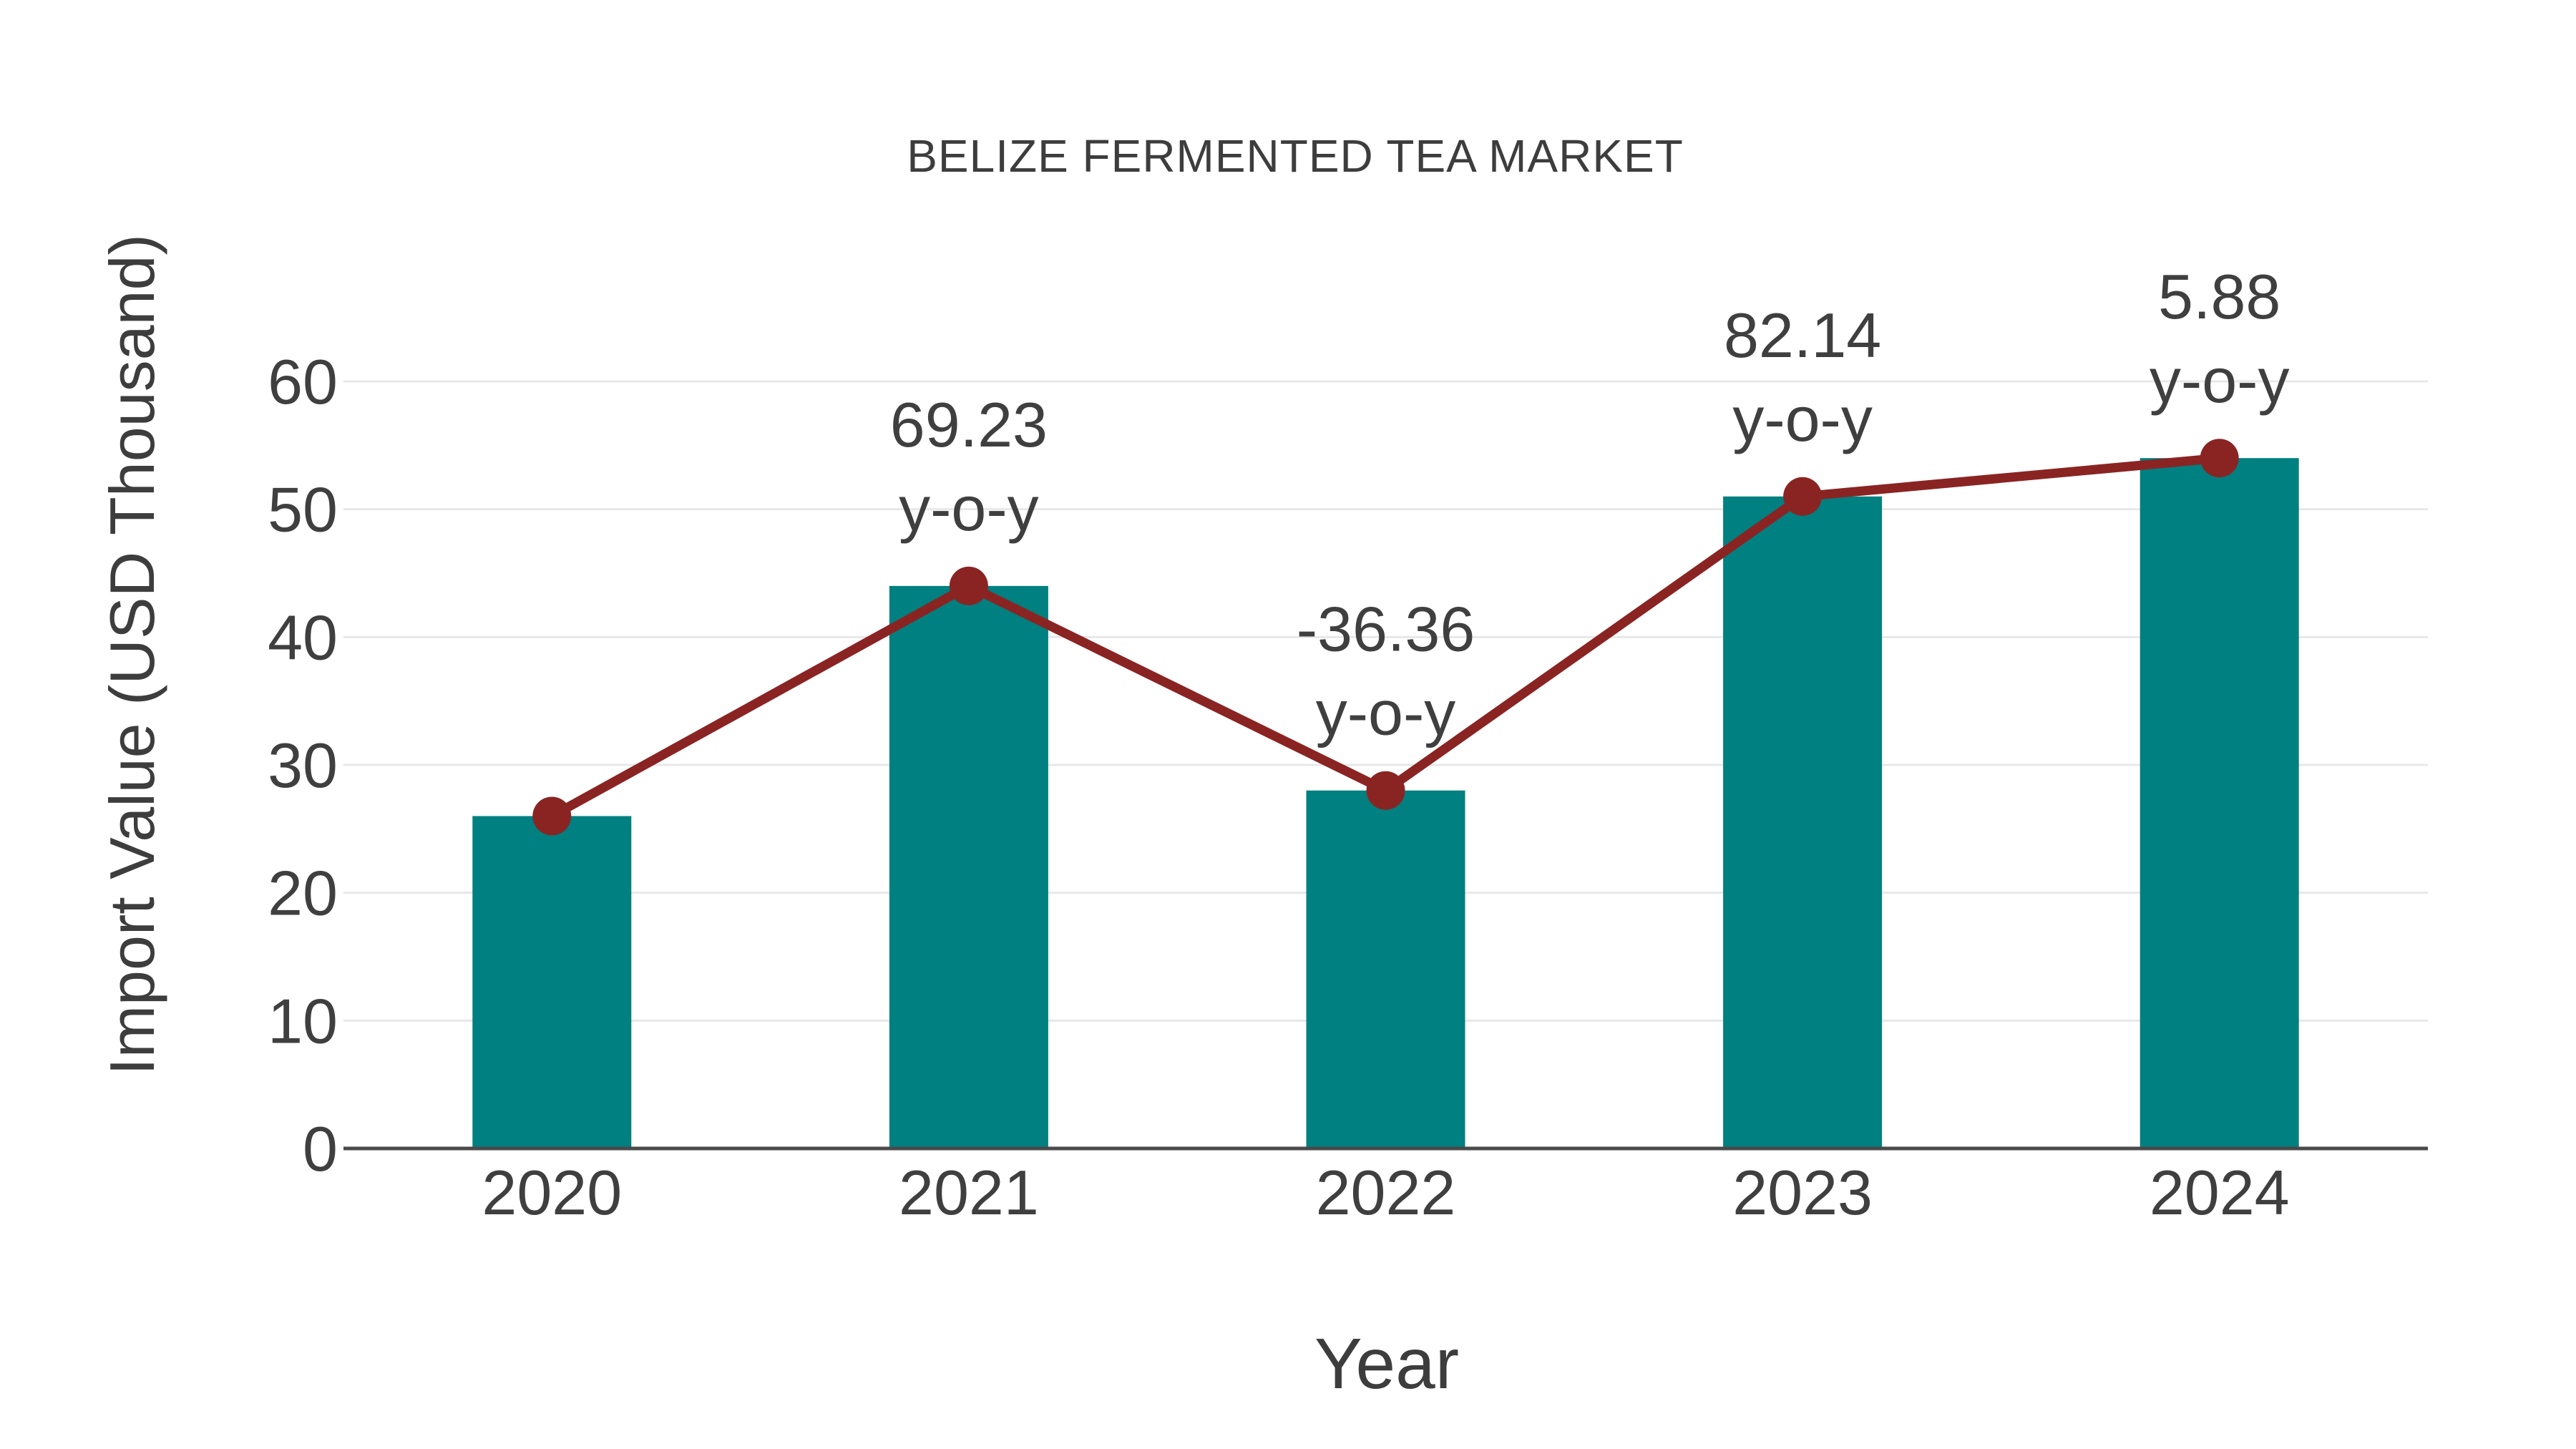 This screenshot has height=1449, width=2576. I want to click on chart-title: BELIZE FERMENTED TEA MARKET, so click(1295, 156).